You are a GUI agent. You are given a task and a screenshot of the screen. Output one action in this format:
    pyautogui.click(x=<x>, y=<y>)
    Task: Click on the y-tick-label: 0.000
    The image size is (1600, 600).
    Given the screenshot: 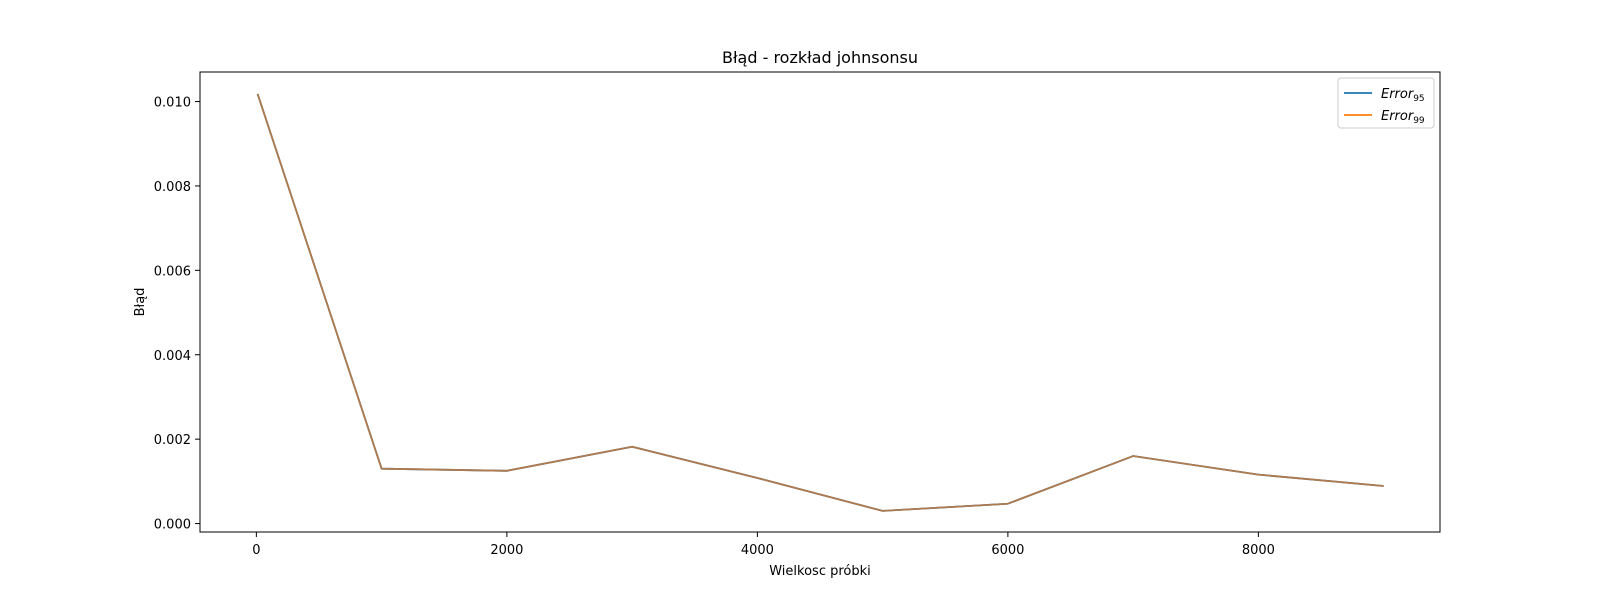 What is the action you would take?
    pyautogui.click(x=172, y=525)
    